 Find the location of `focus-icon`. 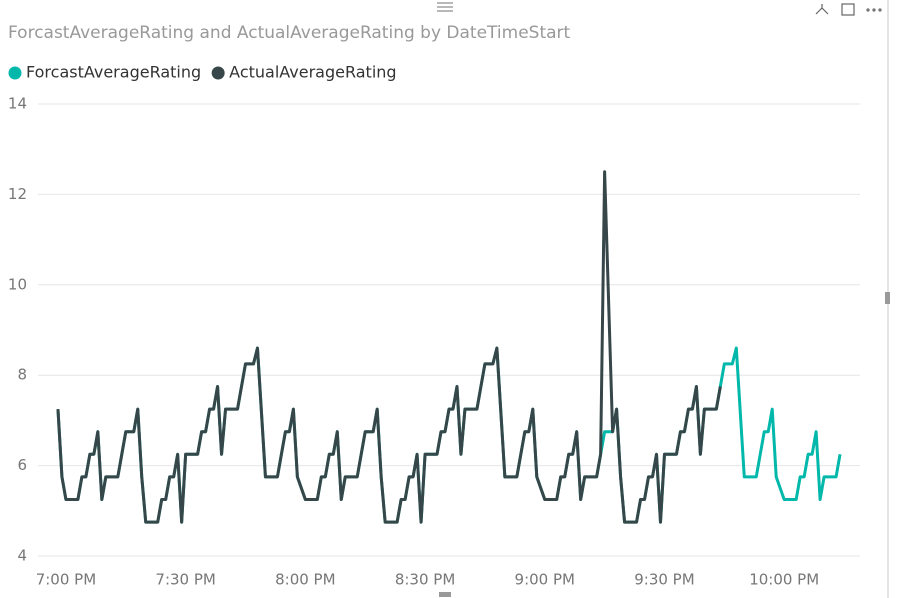

focus-icon is located at coordinates (848, 9).